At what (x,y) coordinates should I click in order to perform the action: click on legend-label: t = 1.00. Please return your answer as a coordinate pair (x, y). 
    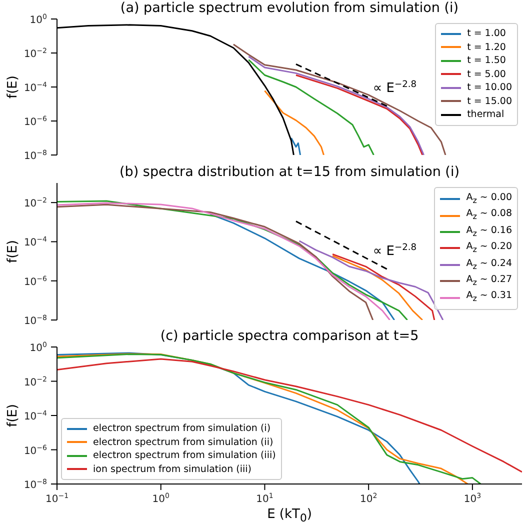
    Looking at the image, I should click on (486, 33).